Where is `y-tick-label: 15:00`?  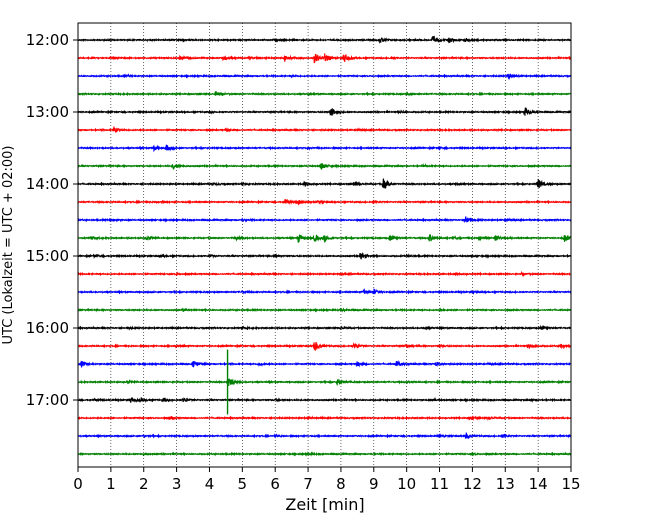
y-tick-label: 15:00 is located at coordinates (47, 256).